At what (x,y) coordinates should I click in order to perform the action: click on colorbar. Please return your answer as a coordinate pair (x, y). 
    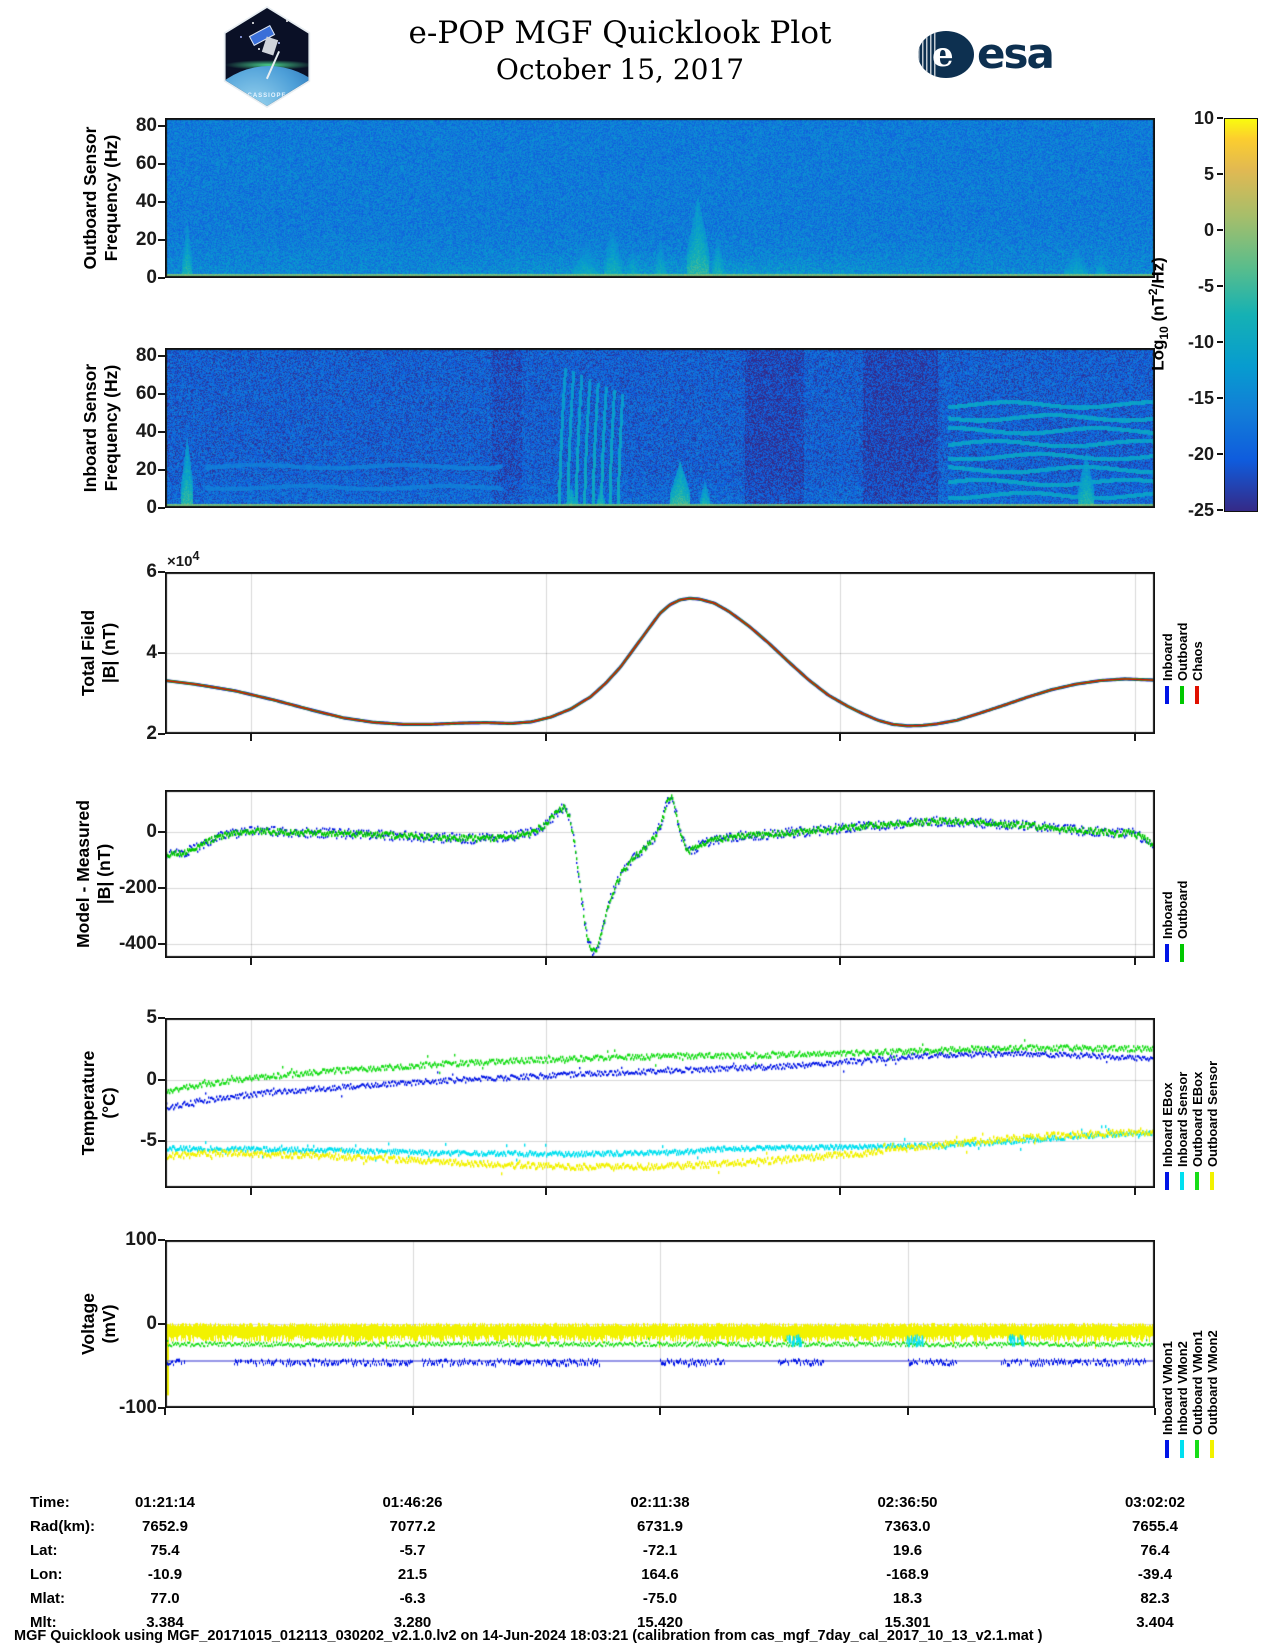
    Looking at the image, I should click on (1241, 315).